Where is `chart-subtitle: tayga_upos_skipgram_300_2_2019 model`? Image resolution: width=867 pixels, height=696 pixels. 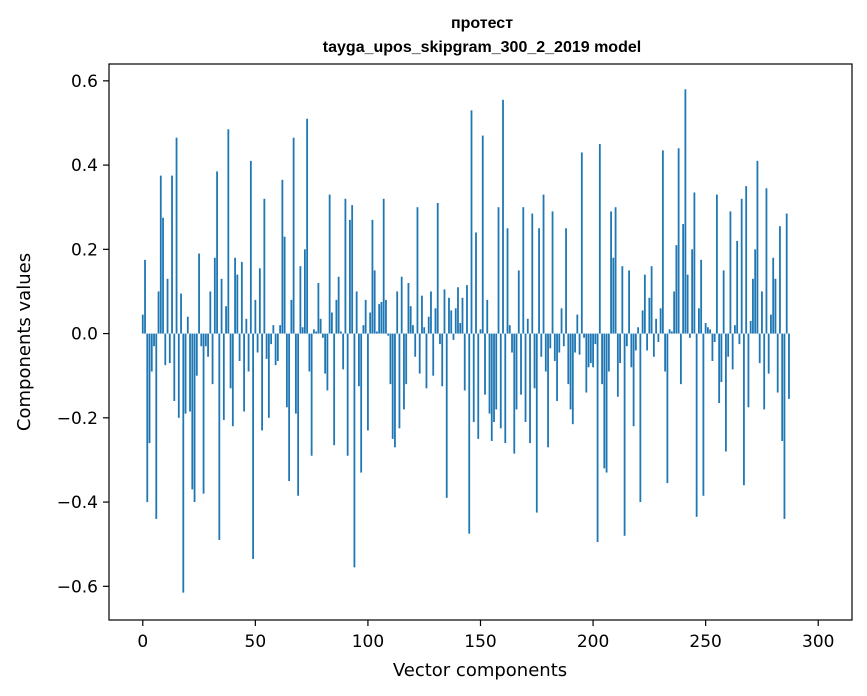 chart-subtitle: tayga_upos_skipgram_300_2_2019 model is located at coordinates (482, 47).